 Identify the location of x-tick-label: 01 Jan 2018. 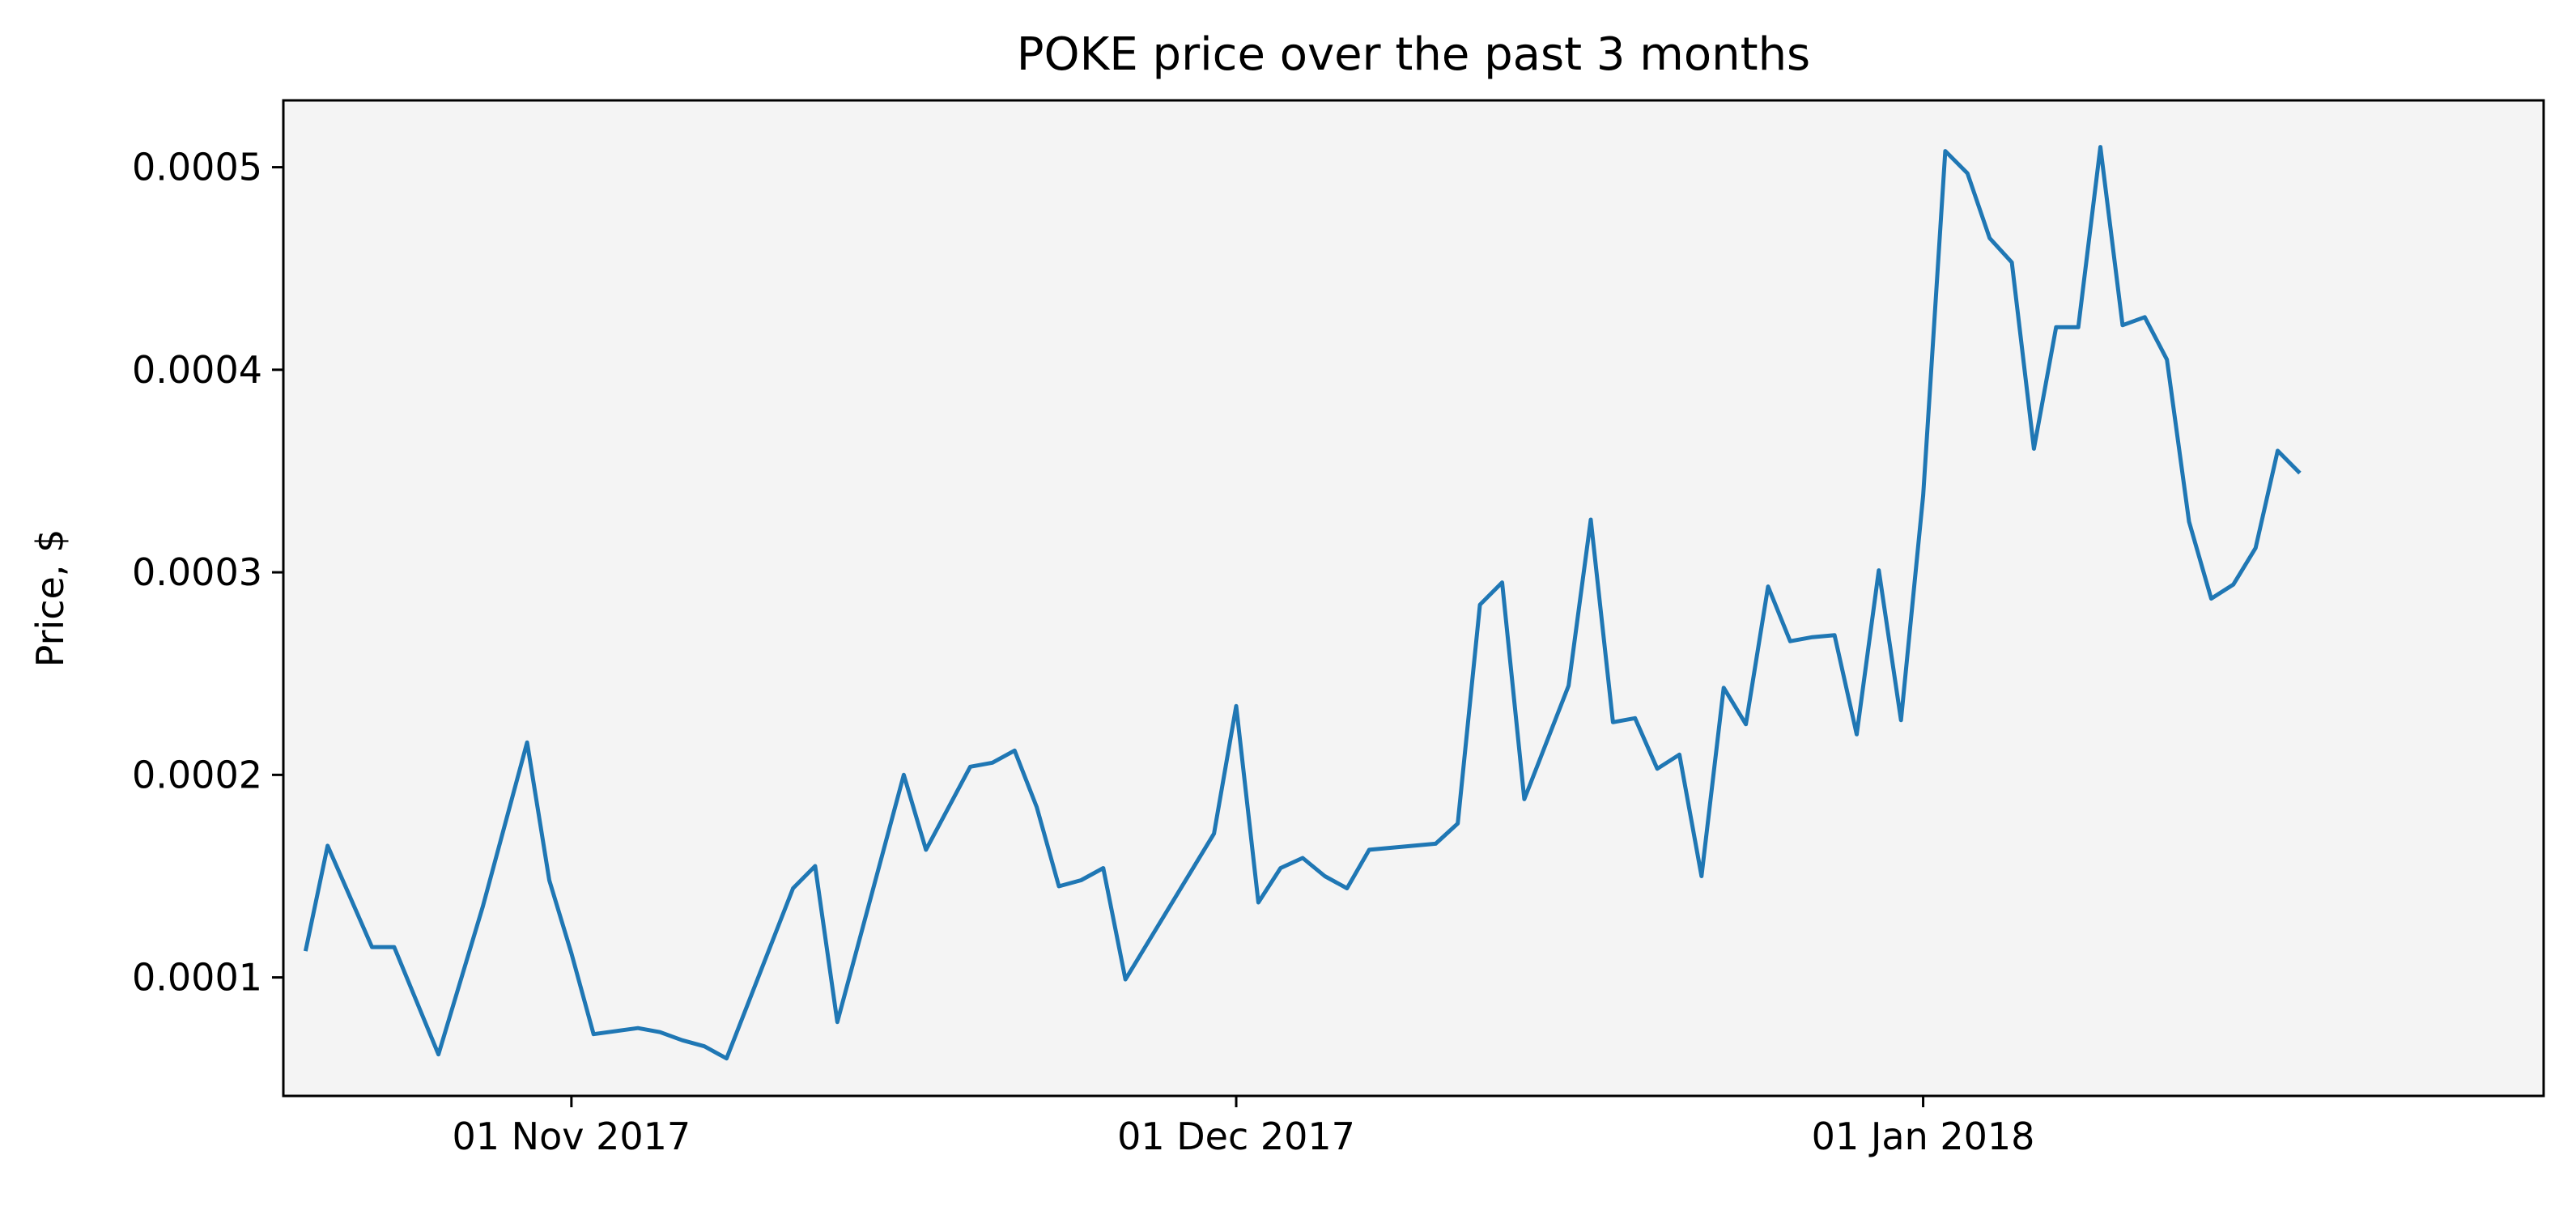
(1923, 1136).